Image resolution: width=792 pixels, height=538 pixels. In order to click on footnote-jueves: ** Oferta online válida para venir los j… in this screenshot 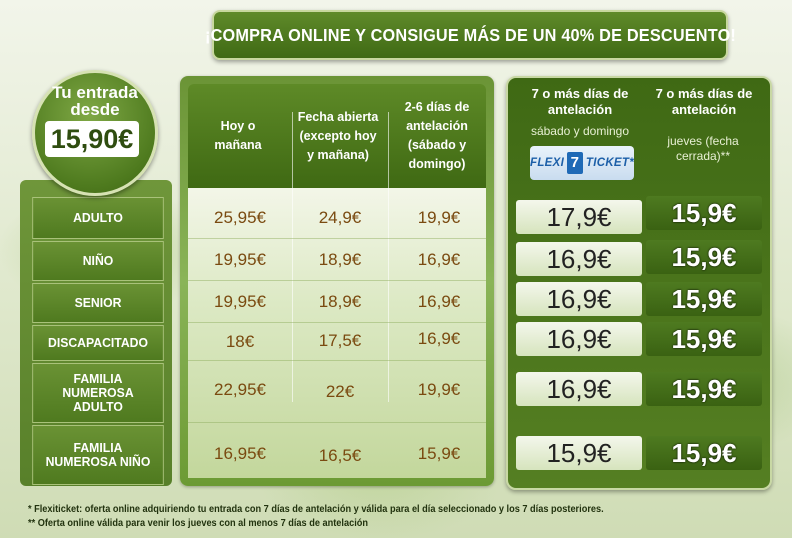, I will do `click(198, 523)`.